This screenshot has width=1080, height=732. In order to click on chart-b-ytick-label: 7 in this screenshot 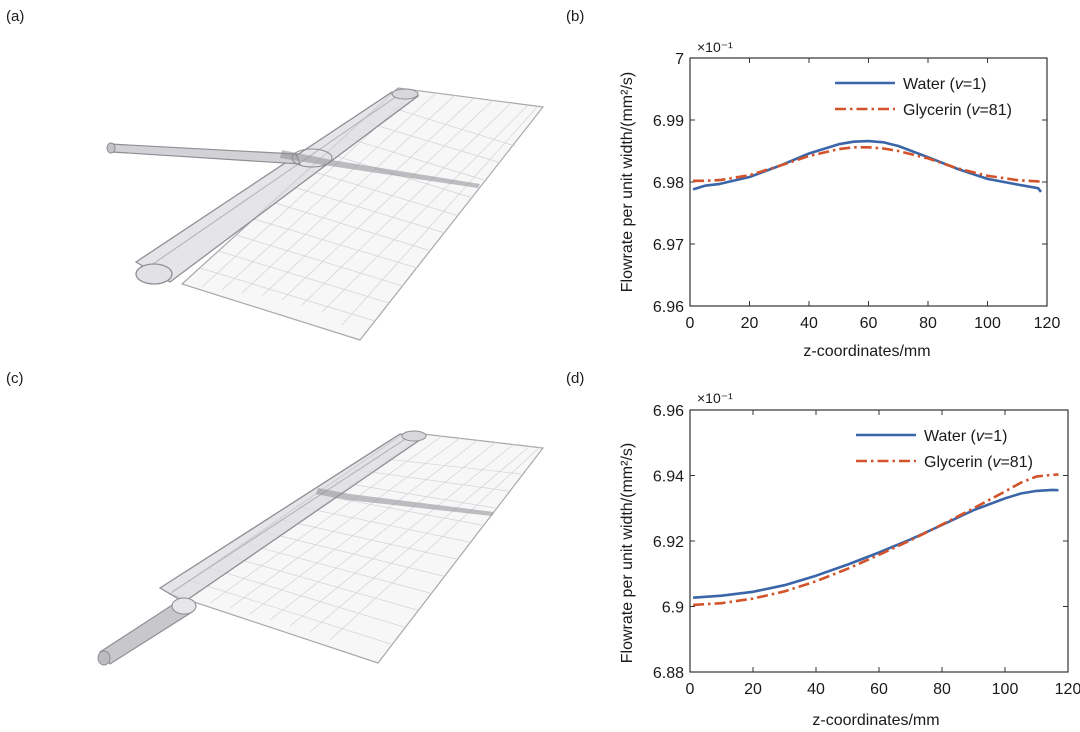, I will do `click(679, 59)`.